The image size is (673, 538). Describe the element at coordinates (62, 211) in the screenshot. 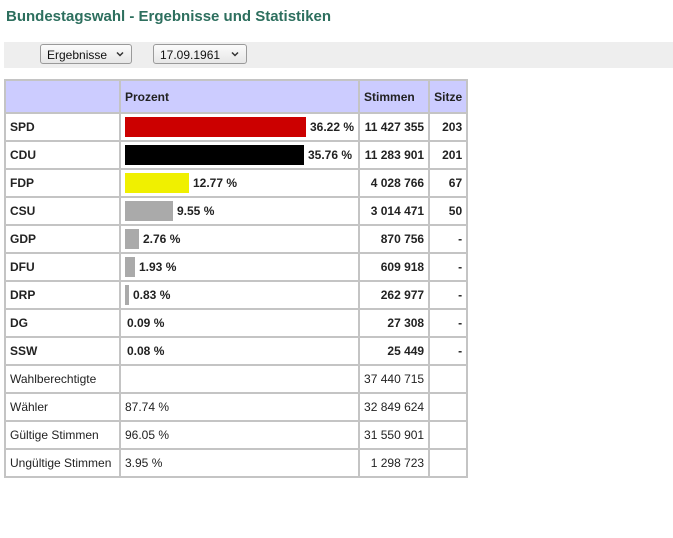

I see `party-name: CSU` at that location.